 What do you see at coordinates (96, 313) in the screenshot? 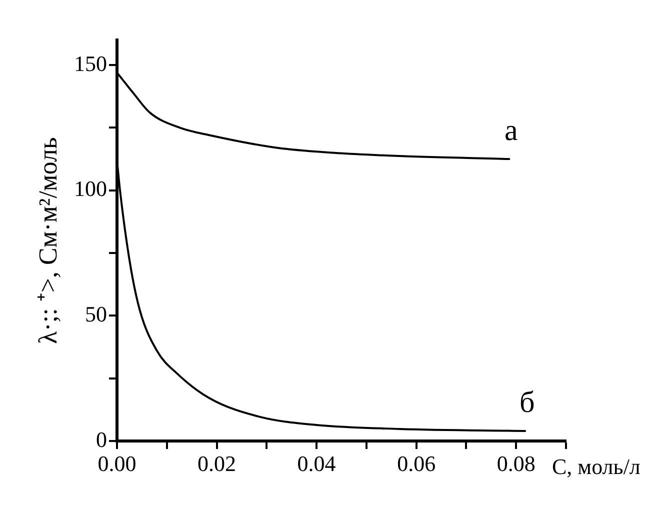
I see `y-tick-label: 50` at bounding box center [96, 313].